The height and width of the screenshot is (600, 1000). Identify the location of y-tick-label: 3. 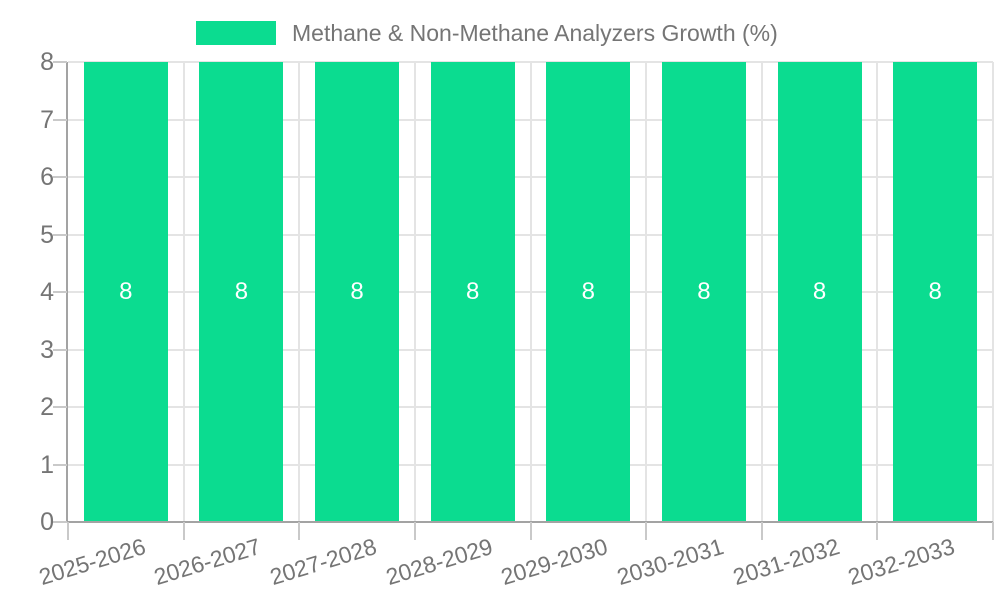
(47, 349).